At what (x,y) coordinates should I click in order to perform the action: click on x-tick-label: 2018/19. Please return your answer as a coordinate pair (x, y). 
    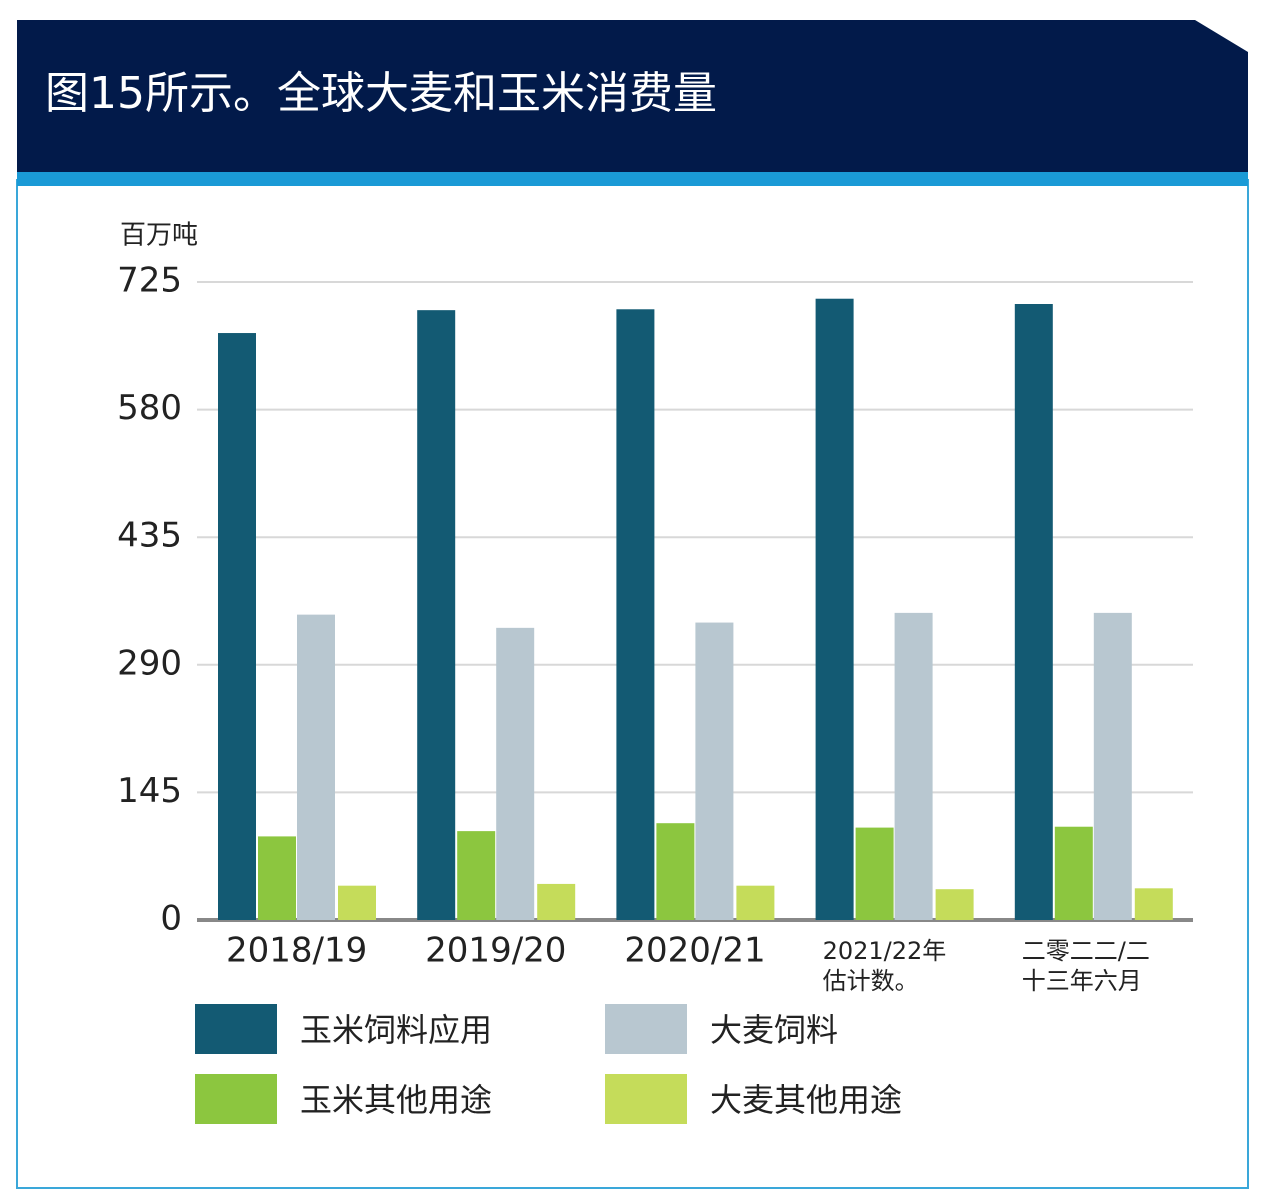
    Looking at the image, I should click on (296, 951).